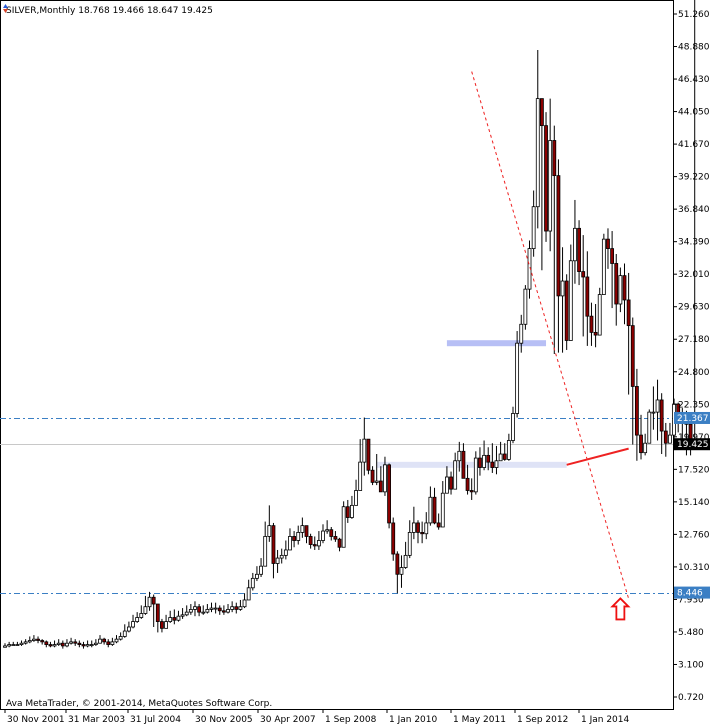  I want to click on level-price-label: 8.446, so click(690, 594).